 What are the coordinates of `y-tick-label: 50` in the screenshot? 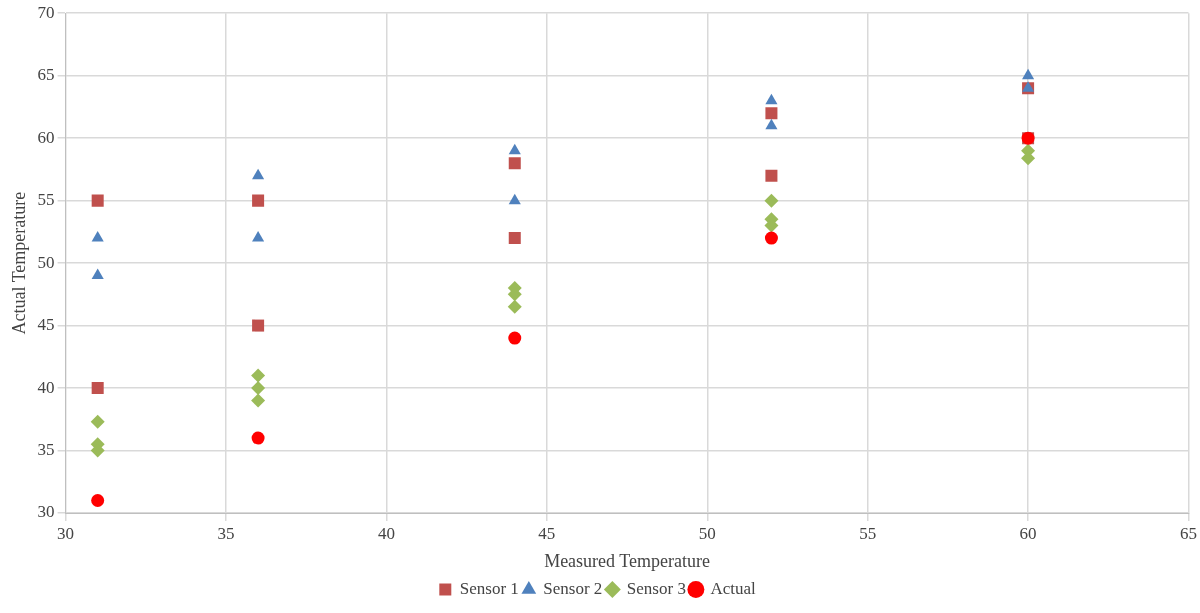 It's located at (46, 262).